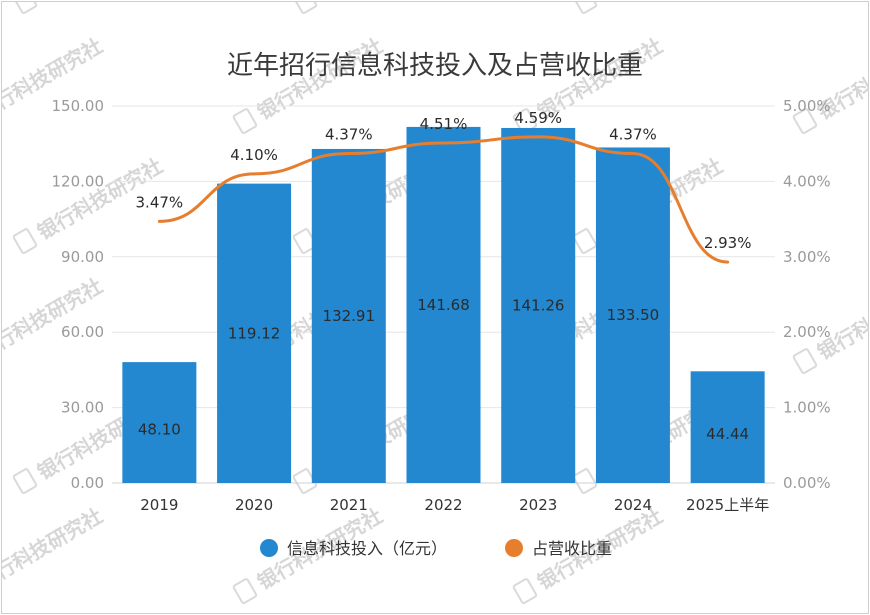  I want to click on left-tick-label: 150.00, so click(78, 106).